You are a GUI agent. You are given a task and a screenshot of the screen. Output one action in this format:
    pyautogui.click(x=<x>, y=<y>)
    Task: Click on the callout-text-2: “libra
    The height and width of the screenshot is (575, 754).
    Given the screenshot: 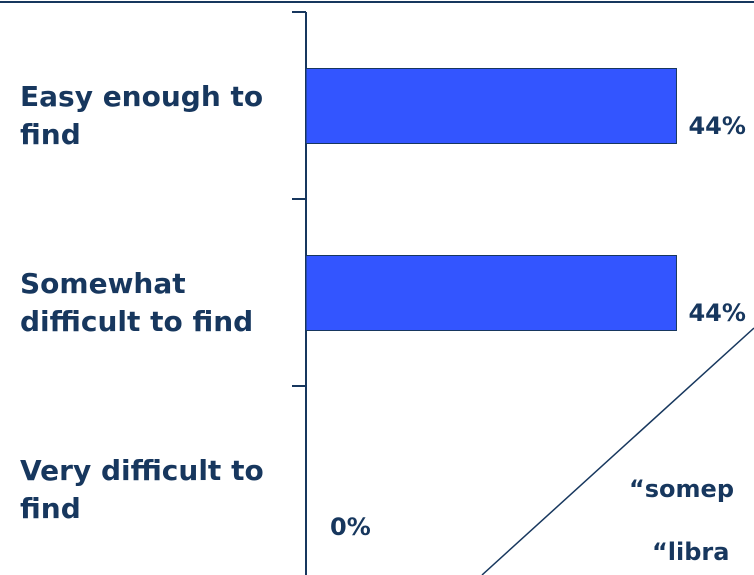 What is the action you would take?
    pyautogui.click(x=691, y=552)
    